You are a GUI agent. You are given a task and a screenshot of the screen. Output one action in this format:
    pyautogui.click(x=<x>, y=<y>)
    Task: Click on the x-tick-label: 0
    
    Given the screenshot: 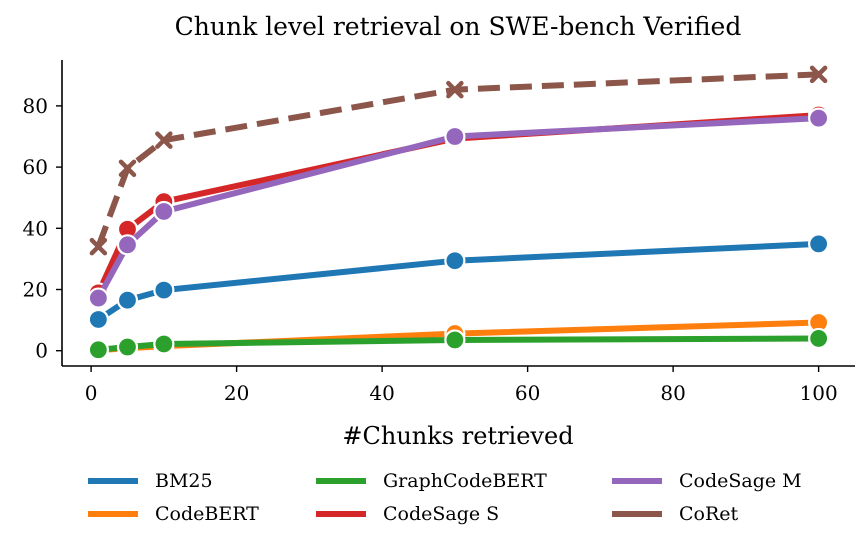 What is the action you would take?
    pyautogui.click(x=91, y=393)
    